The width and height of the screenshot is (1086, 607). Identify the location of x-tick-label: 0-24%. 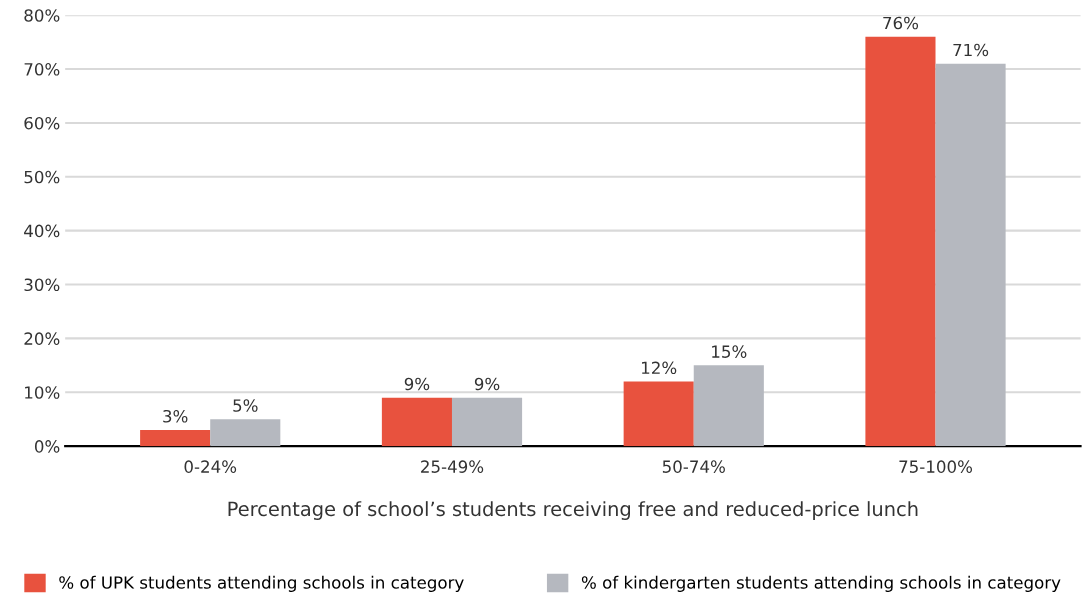
(210, 466).